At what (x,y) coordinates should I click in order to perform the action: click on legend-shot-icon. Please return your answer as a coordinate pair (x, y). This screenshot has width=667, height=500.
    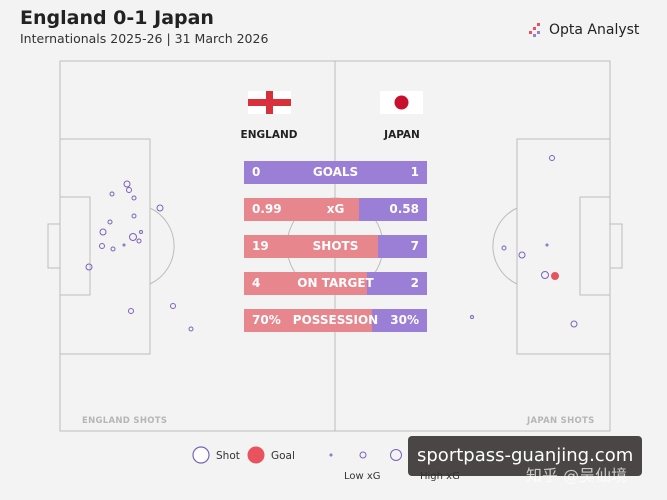
    Looking at the image, I should click on (201, 455).